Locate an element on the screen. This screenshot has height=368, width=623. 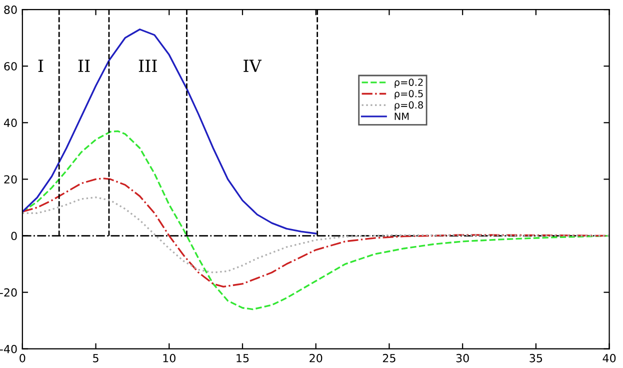
x-tick-label: 25 is located at coordinates (389, 358).